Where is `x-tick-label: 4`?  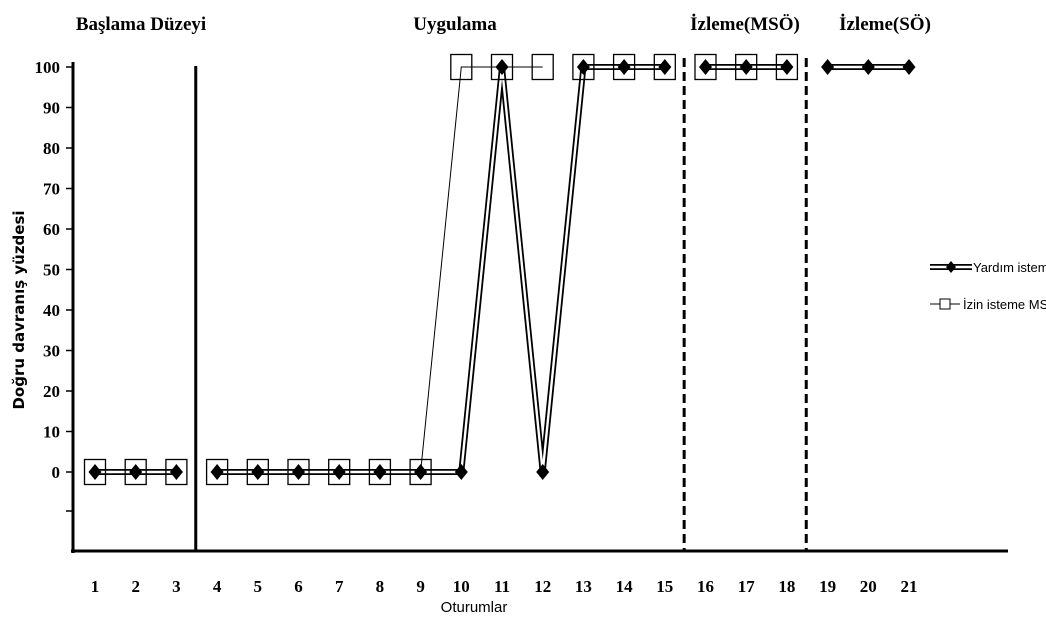 x-tick-label: 4 is located at coordinates (217, 586).